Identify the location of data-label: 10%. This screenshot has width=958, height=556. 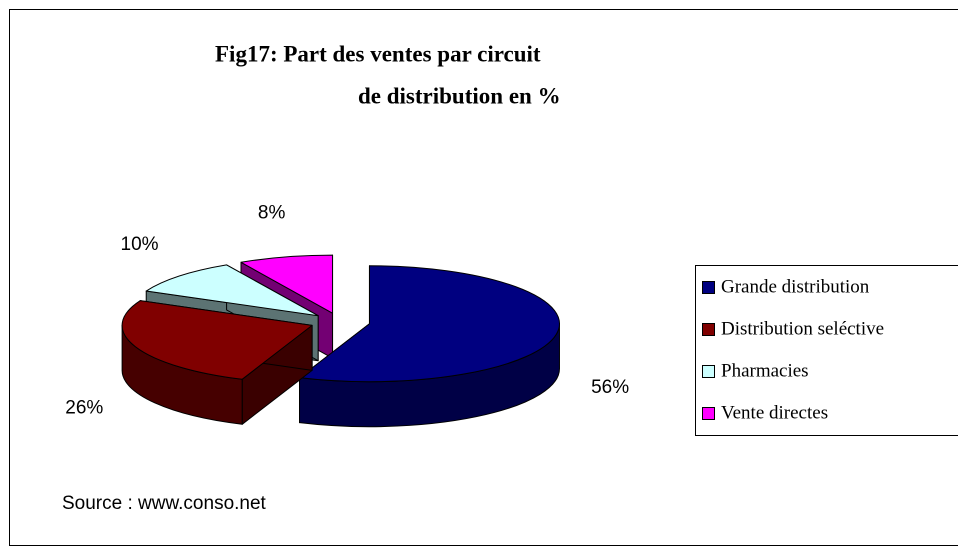
(140, 244).